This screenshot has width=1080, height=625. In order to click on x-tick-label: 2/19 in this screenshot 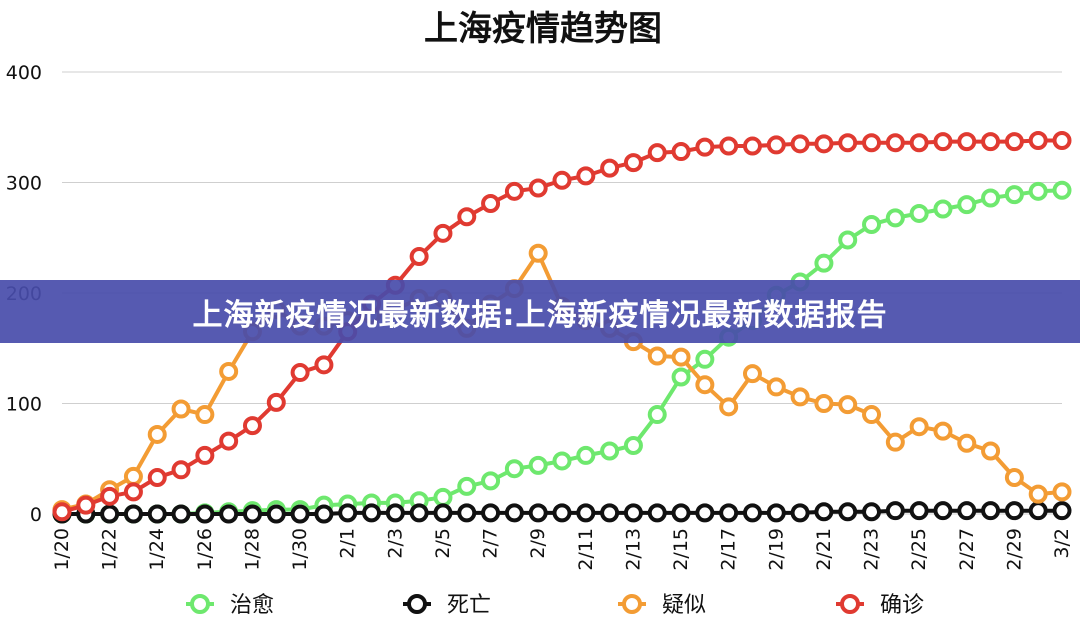, I will do `click(776, 549)`.